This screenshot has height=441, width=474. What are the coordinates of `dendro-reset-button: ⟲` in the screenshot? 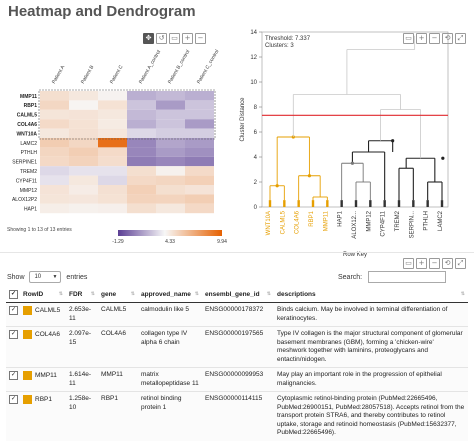 It's located at (447, 38).